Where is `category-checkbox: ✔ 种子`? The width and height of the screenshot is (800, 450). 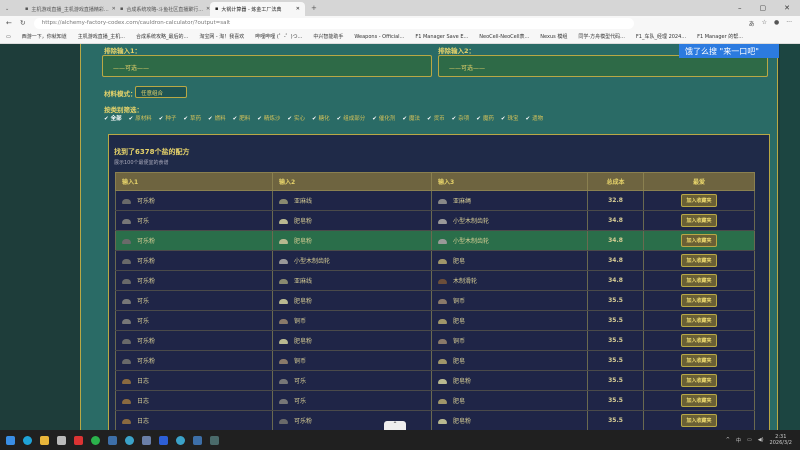 category-checkbox: ✔ 种子 is located at coordinates (167, 119).